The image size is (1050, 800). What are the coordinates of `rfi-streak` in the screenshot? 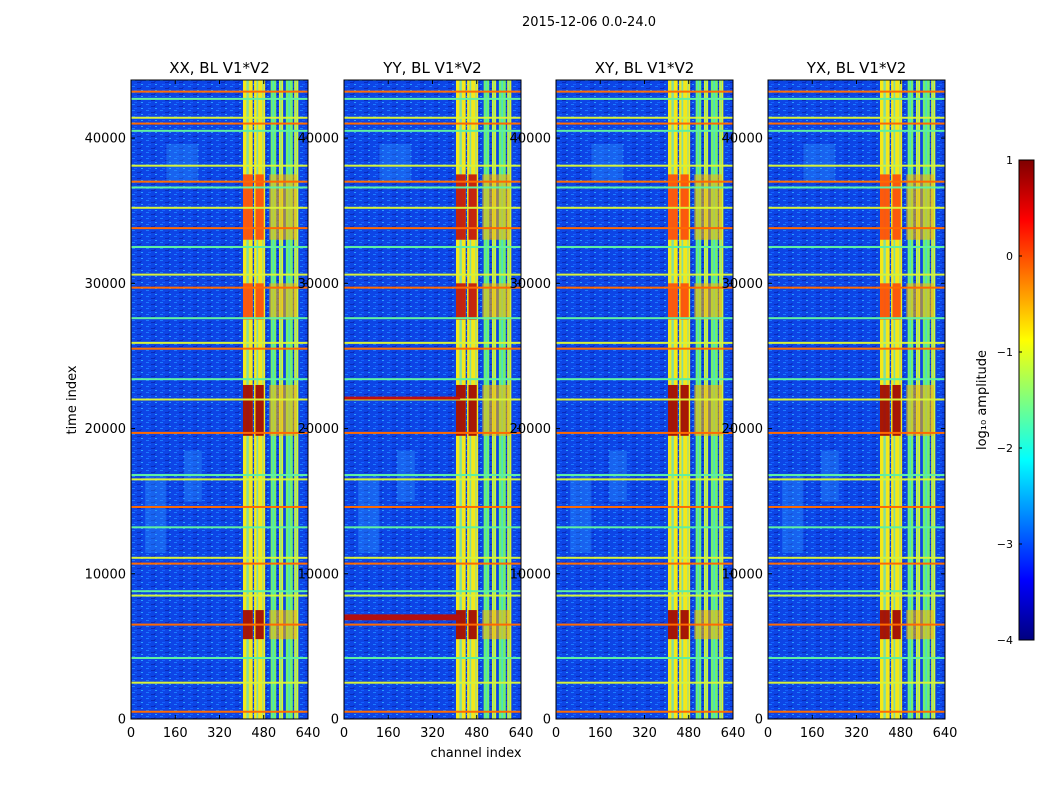 It's located at (402, 617).